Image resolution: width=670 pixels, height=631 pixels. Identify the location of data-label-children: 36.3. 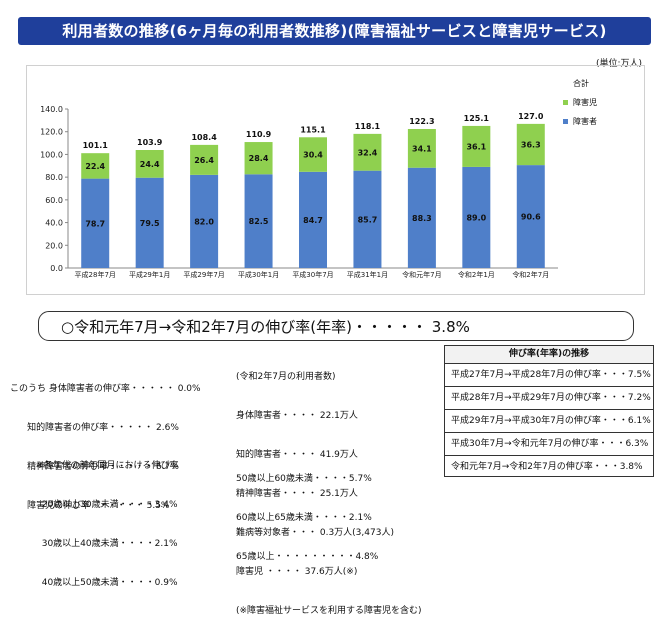
(531, 144).